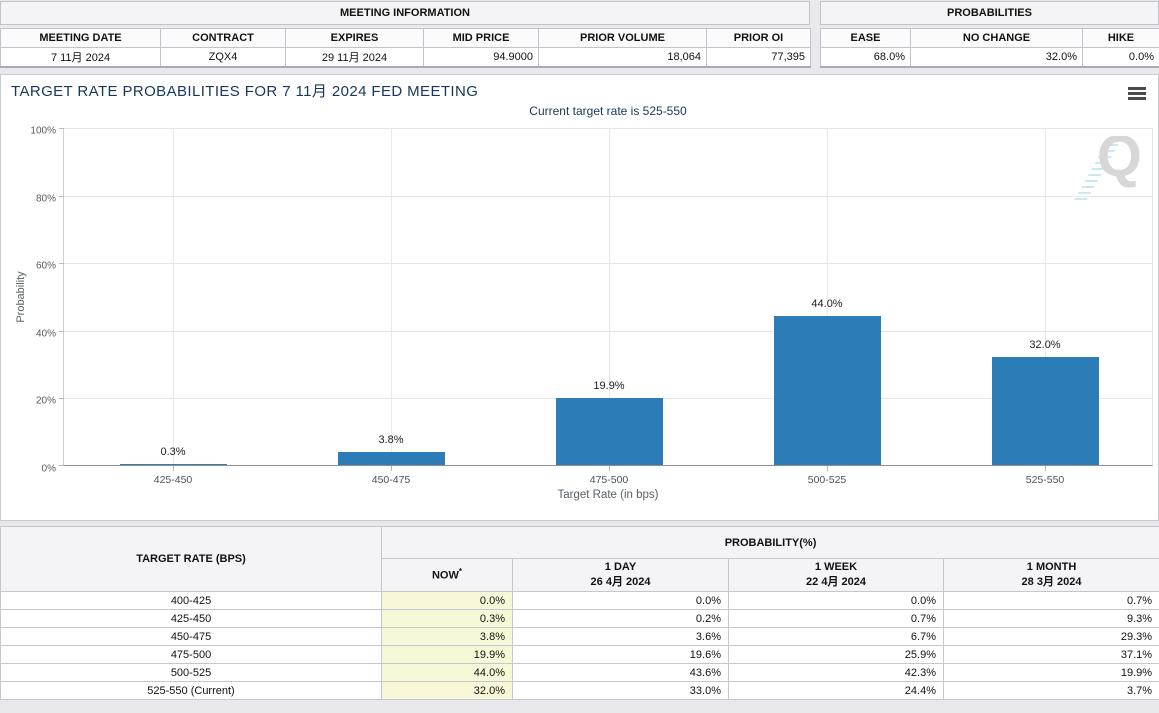 The image size is (1159, 713). I want to click on meeting-information-title: MEETING INFORMATION, so click(405, 13).